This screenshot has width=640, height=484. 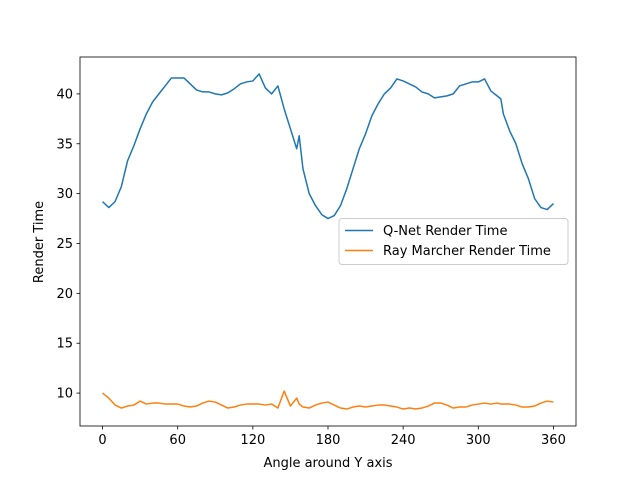 What do you see at coordinates (64, 94) in the screenshot?
I see `y-tick-label: 40` at bounding box center [64, 94].